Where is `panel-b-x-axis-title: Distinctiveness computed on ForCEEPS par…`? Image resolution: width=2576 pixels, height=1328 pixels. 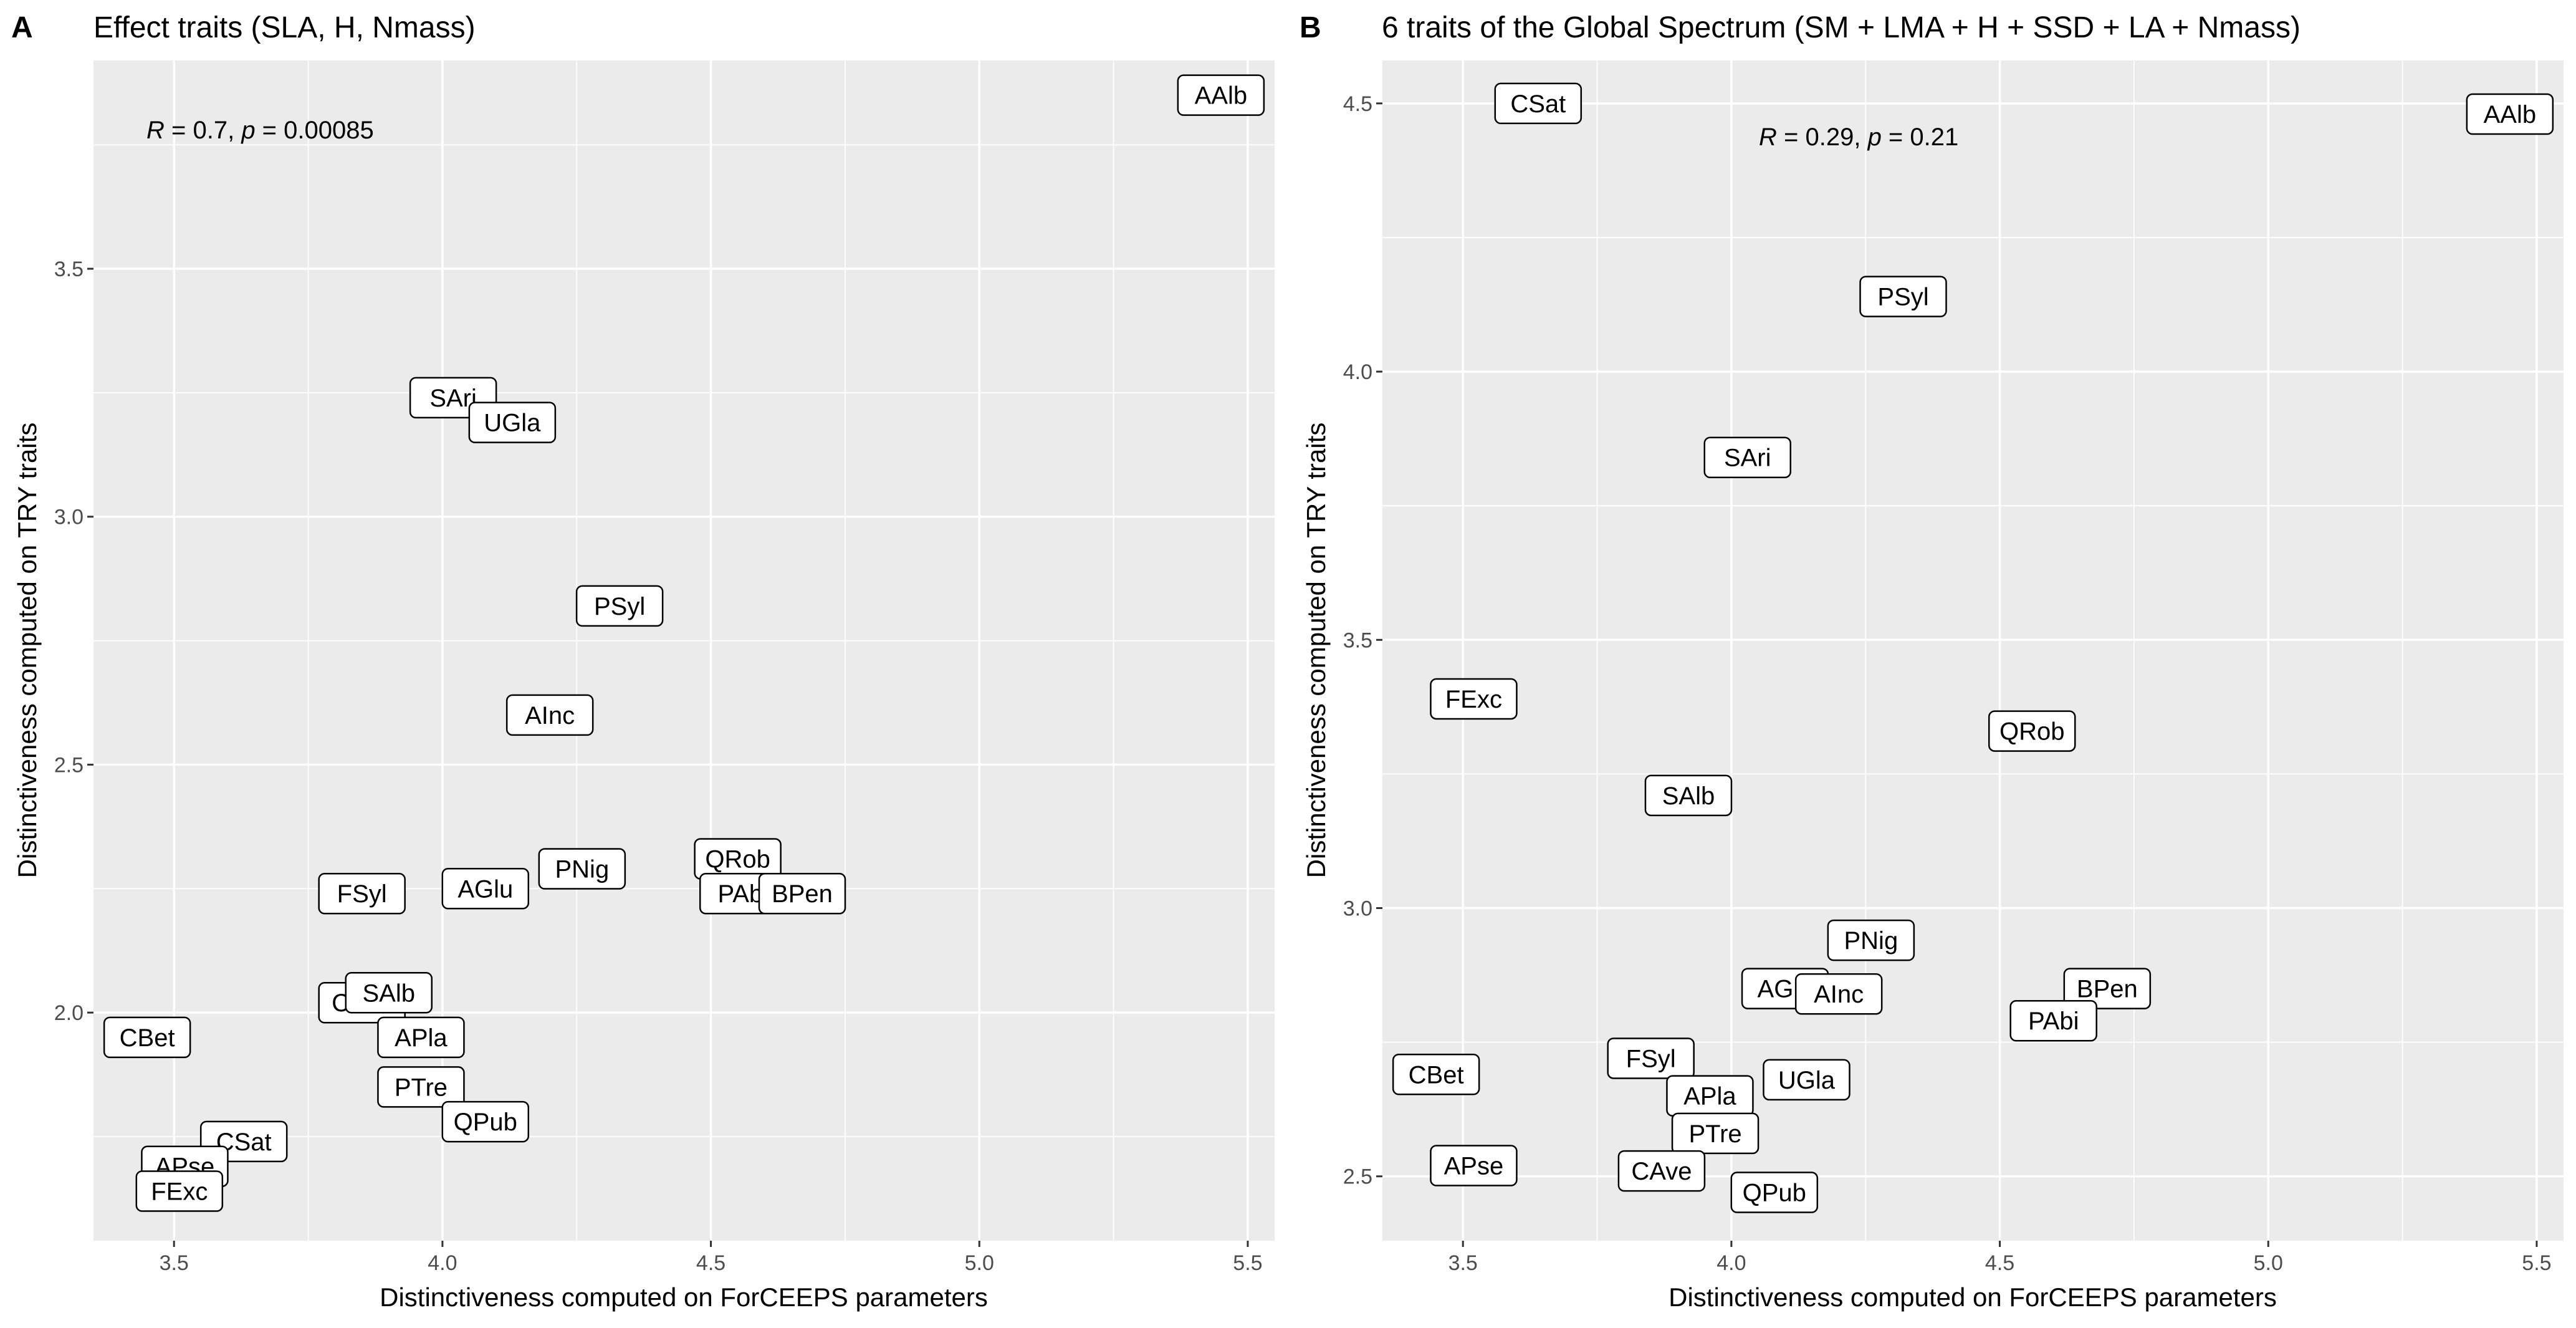 panel-b-x-axis-title: Distinctiveness computed on ForCEEPS par… is located at coordinates (1973, 1297).